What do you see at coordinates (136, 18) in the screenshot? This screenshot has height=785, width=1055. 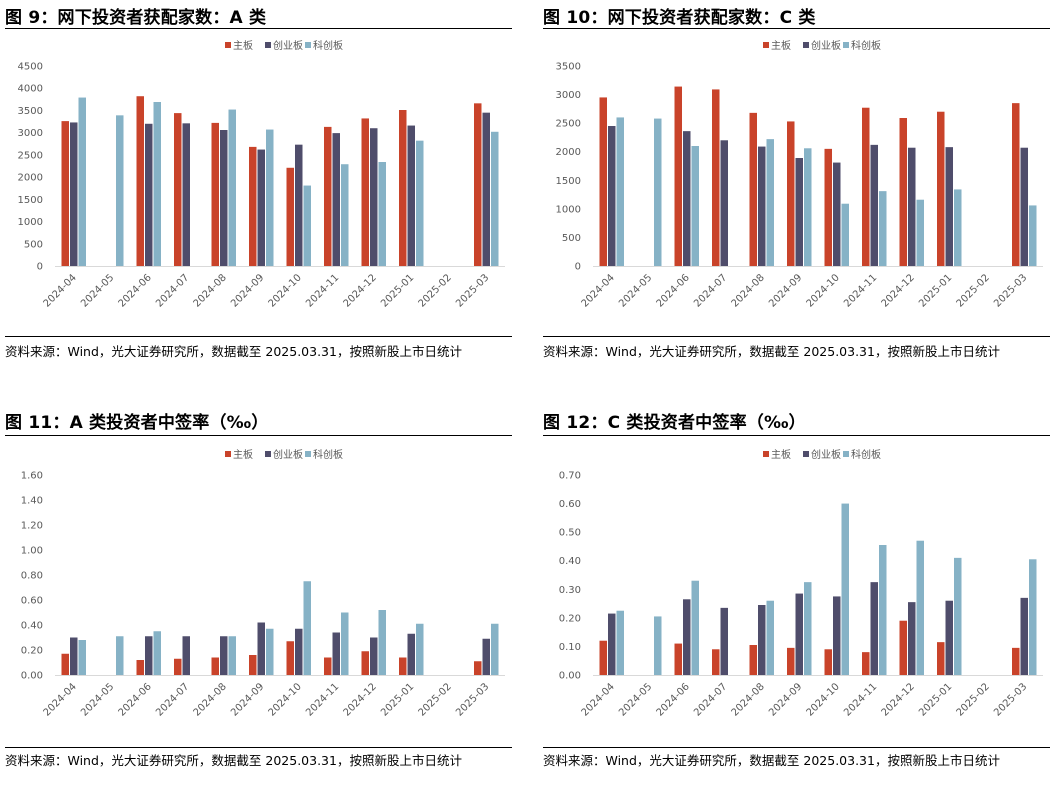 I see `chart-title: 图 9：网下投资者获配家数：A 类` at bounding box center [136, 18].